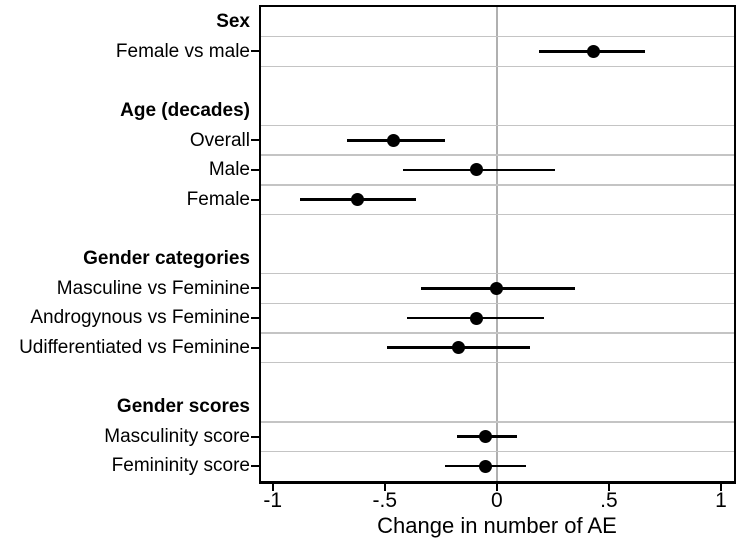 Image resolution: width=744 pixels, height=547 pixels. Describe the element at coordinates (229, 170) in the screenshot. I see `category-label: Male` at that location.